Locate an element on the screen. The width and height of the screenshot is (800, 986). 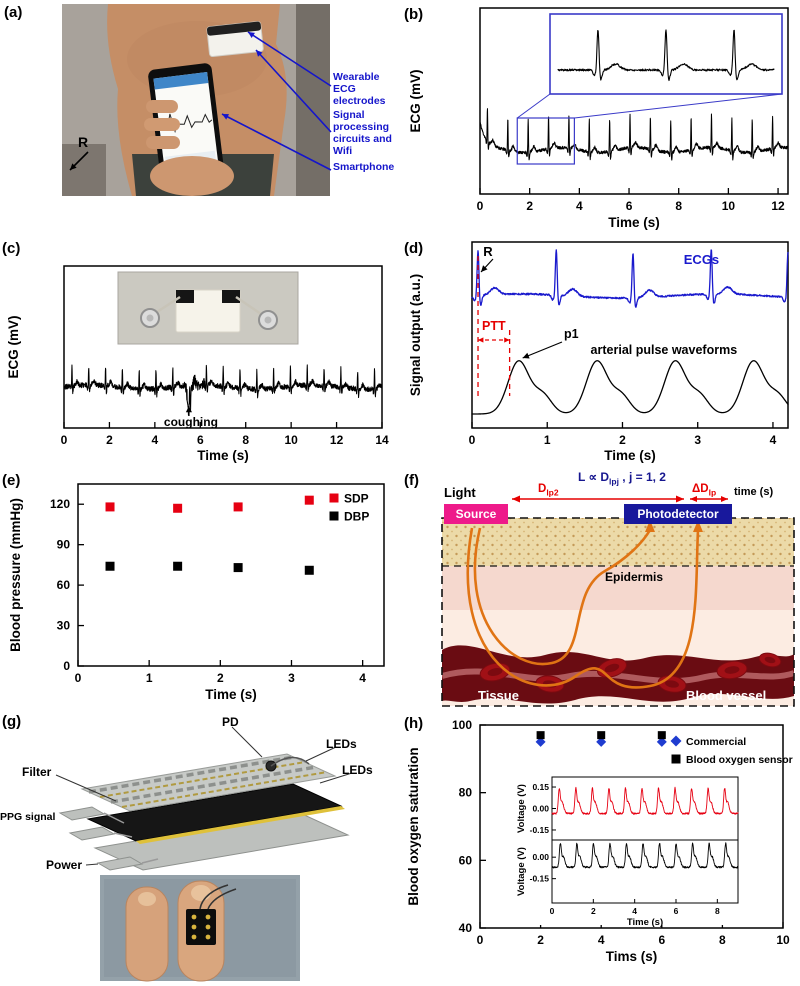
label-wearable-electrodes: Wearable ECG electrodes is located at coordinates (359, 89).